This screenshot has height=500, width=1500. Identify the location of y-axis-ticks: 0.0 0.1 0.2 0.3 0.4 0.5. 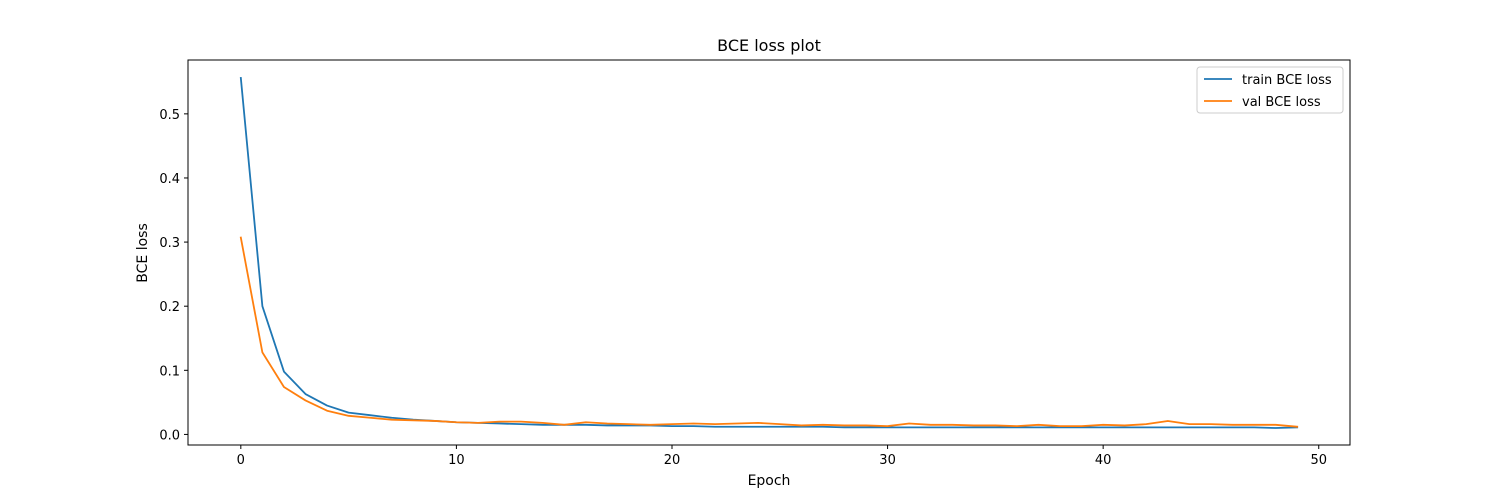
(173, 275).